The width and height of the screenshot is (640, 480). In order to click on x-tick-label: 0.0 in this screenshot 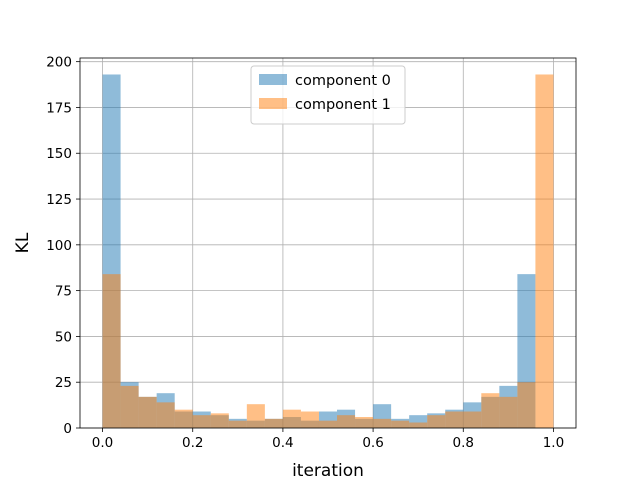, I will do `click(102, 443)`.